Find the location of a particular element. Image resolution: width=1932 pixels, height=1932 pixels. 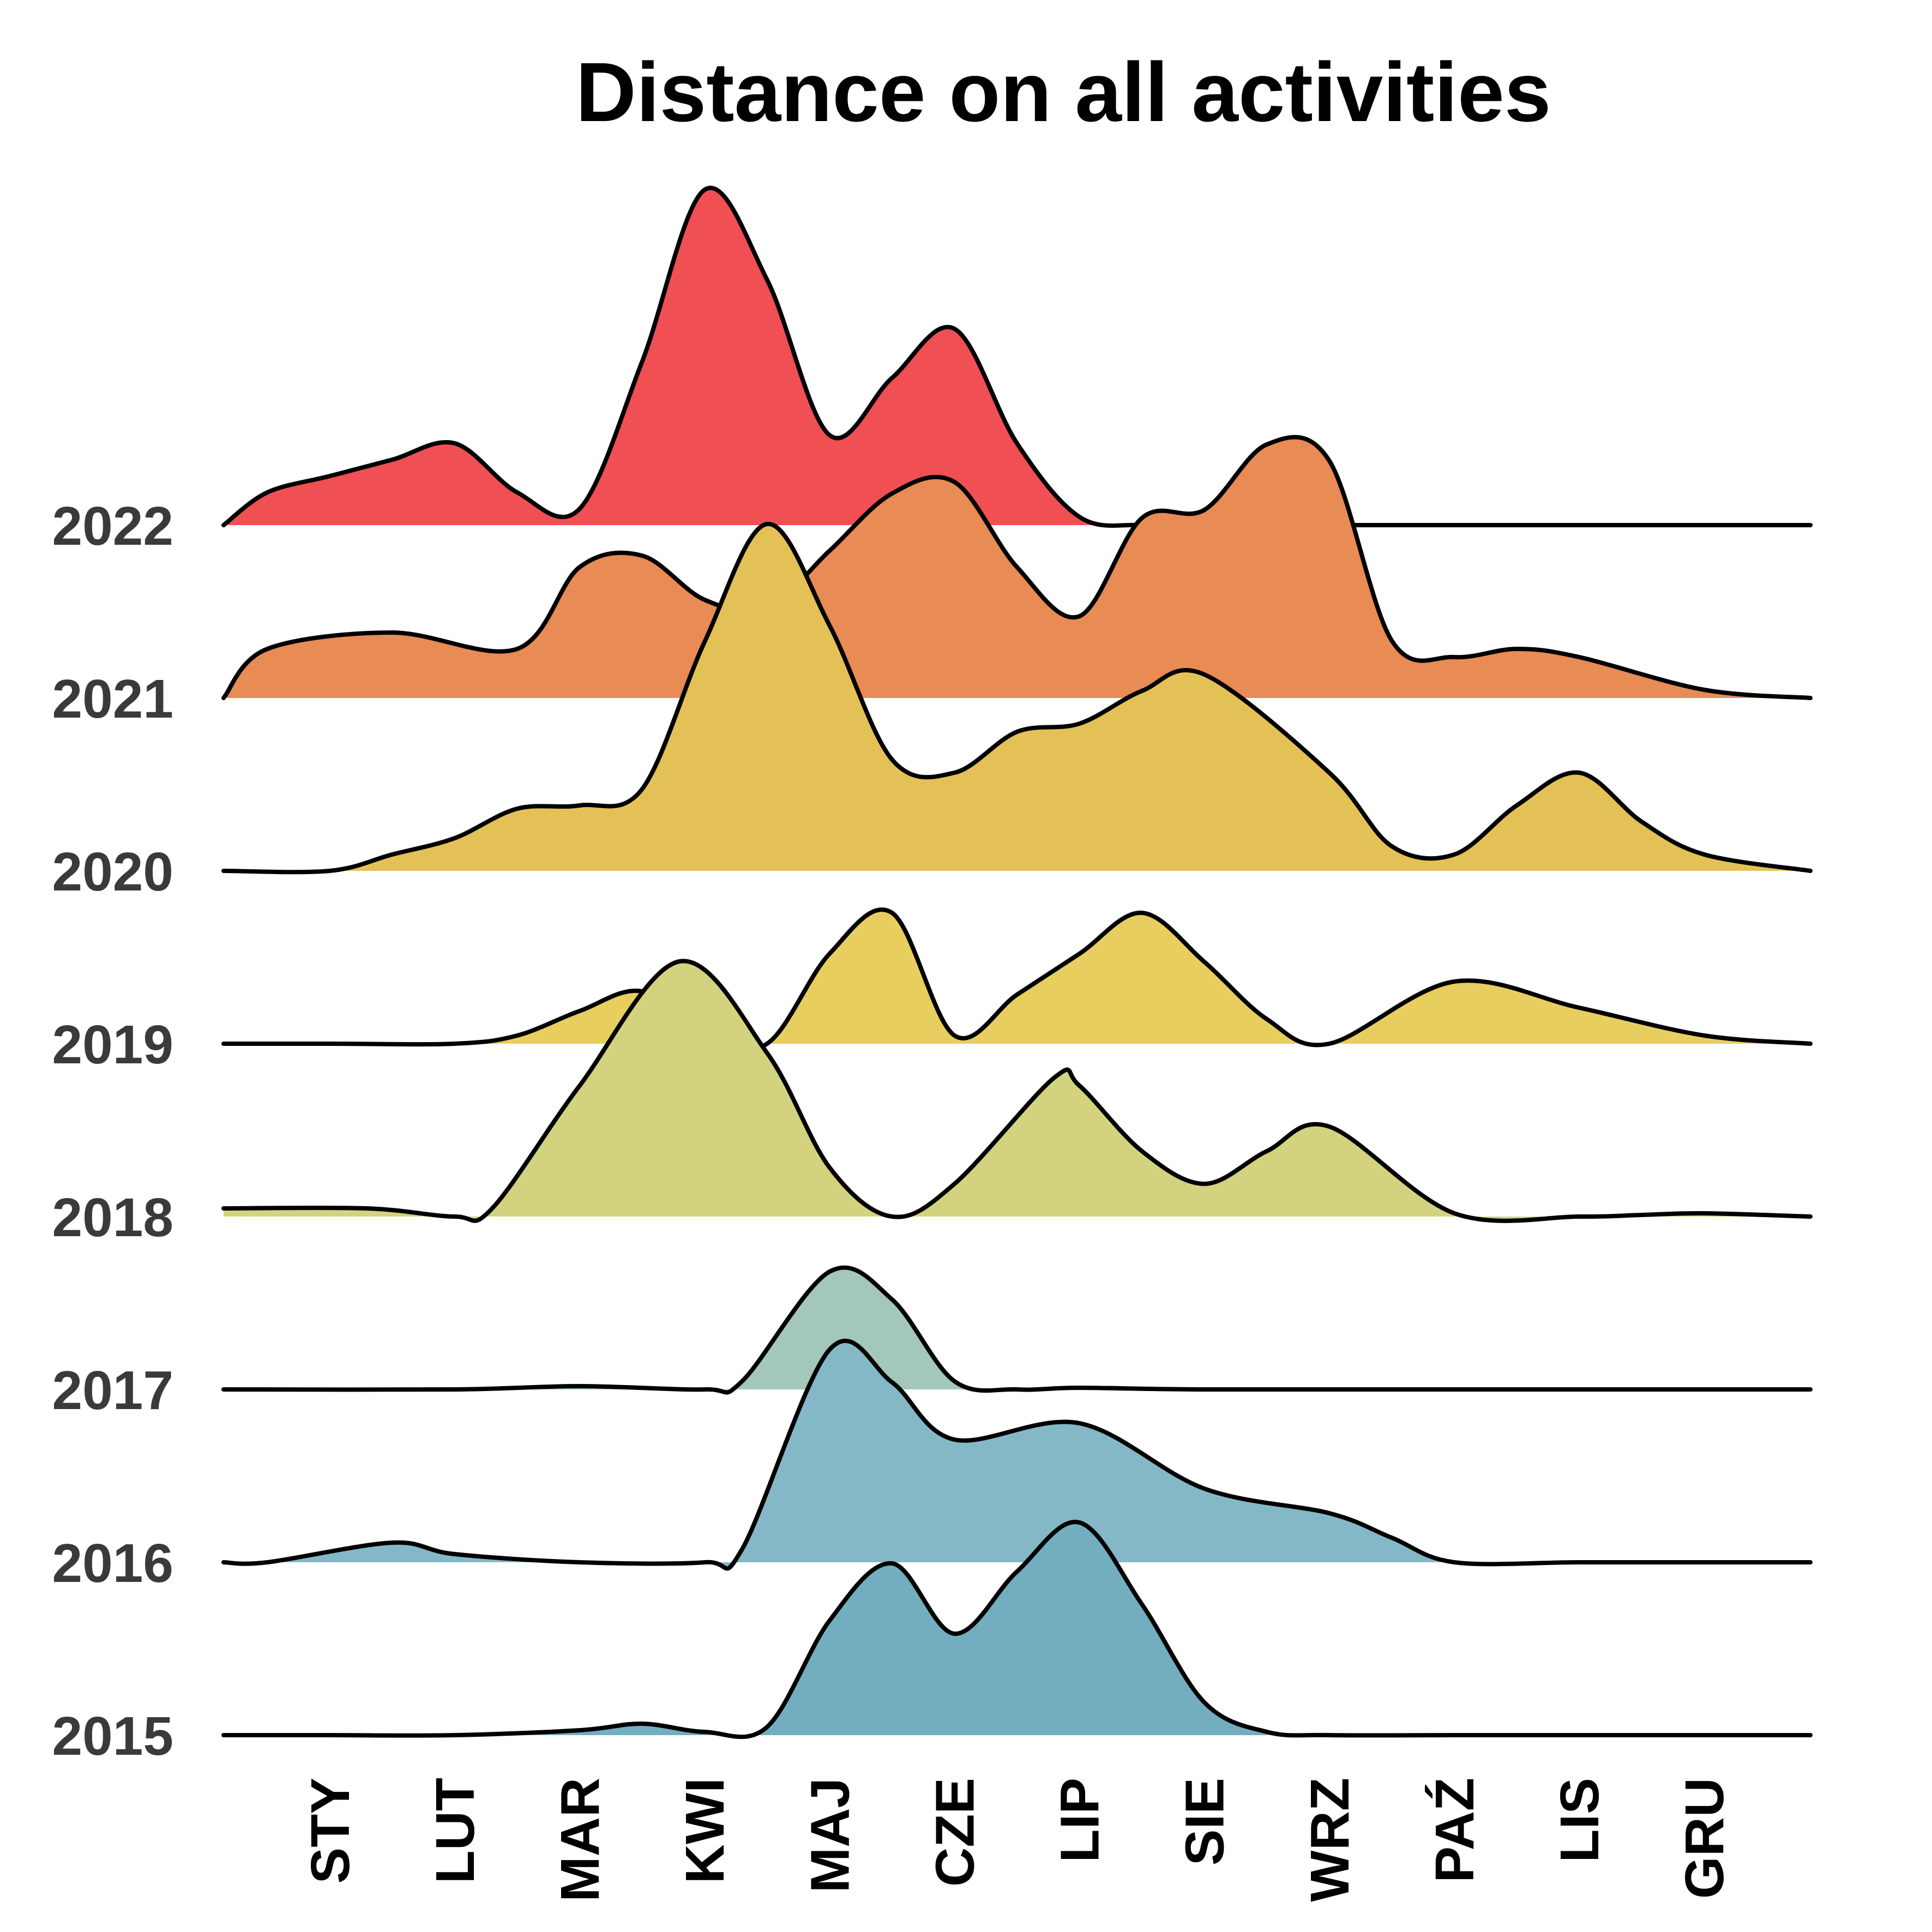

ridge-2015 is located at coordinates (1017, 1630).